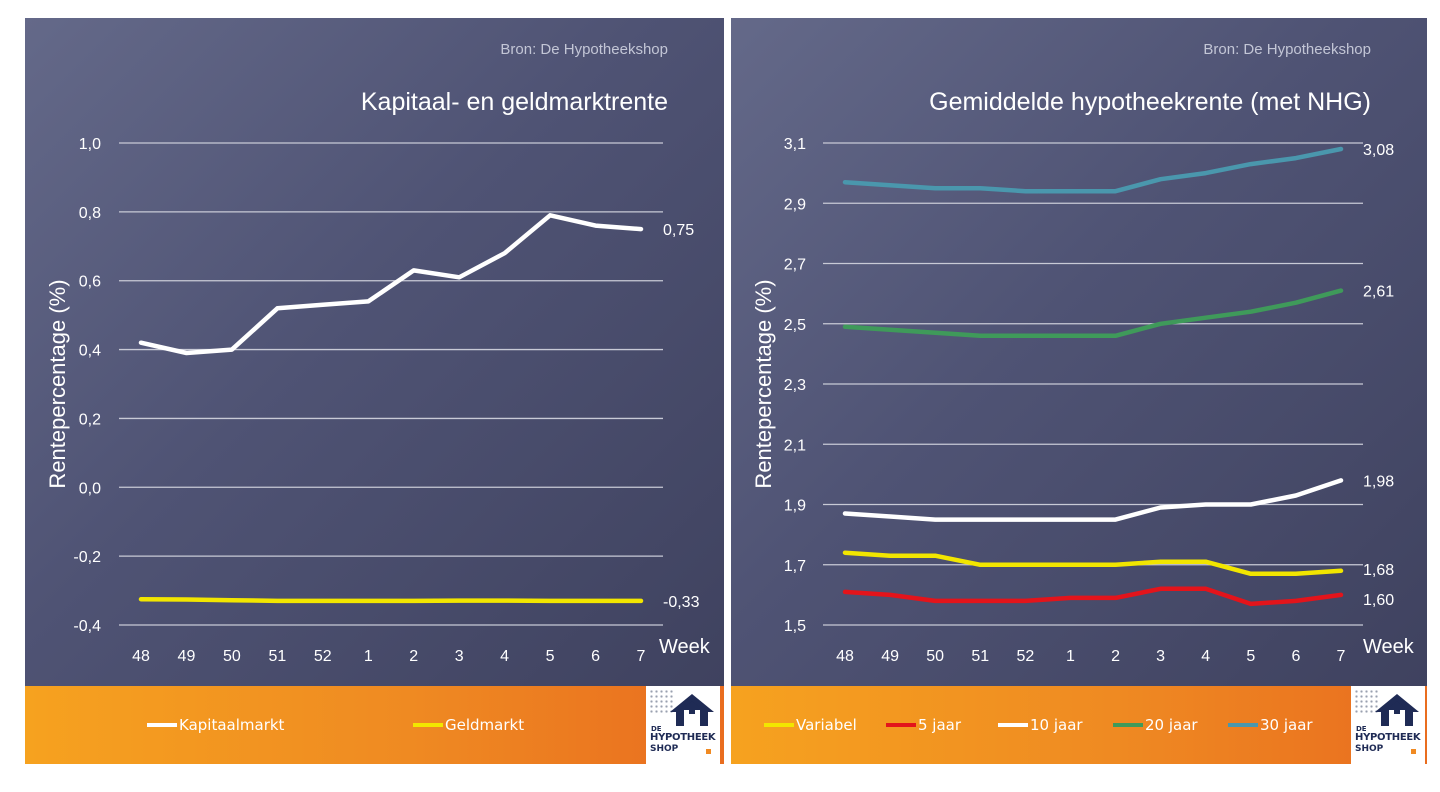  Describe the element at coordinates (90, 351) in the screenshot. I see `y-tick-label: 0,4` at that location.